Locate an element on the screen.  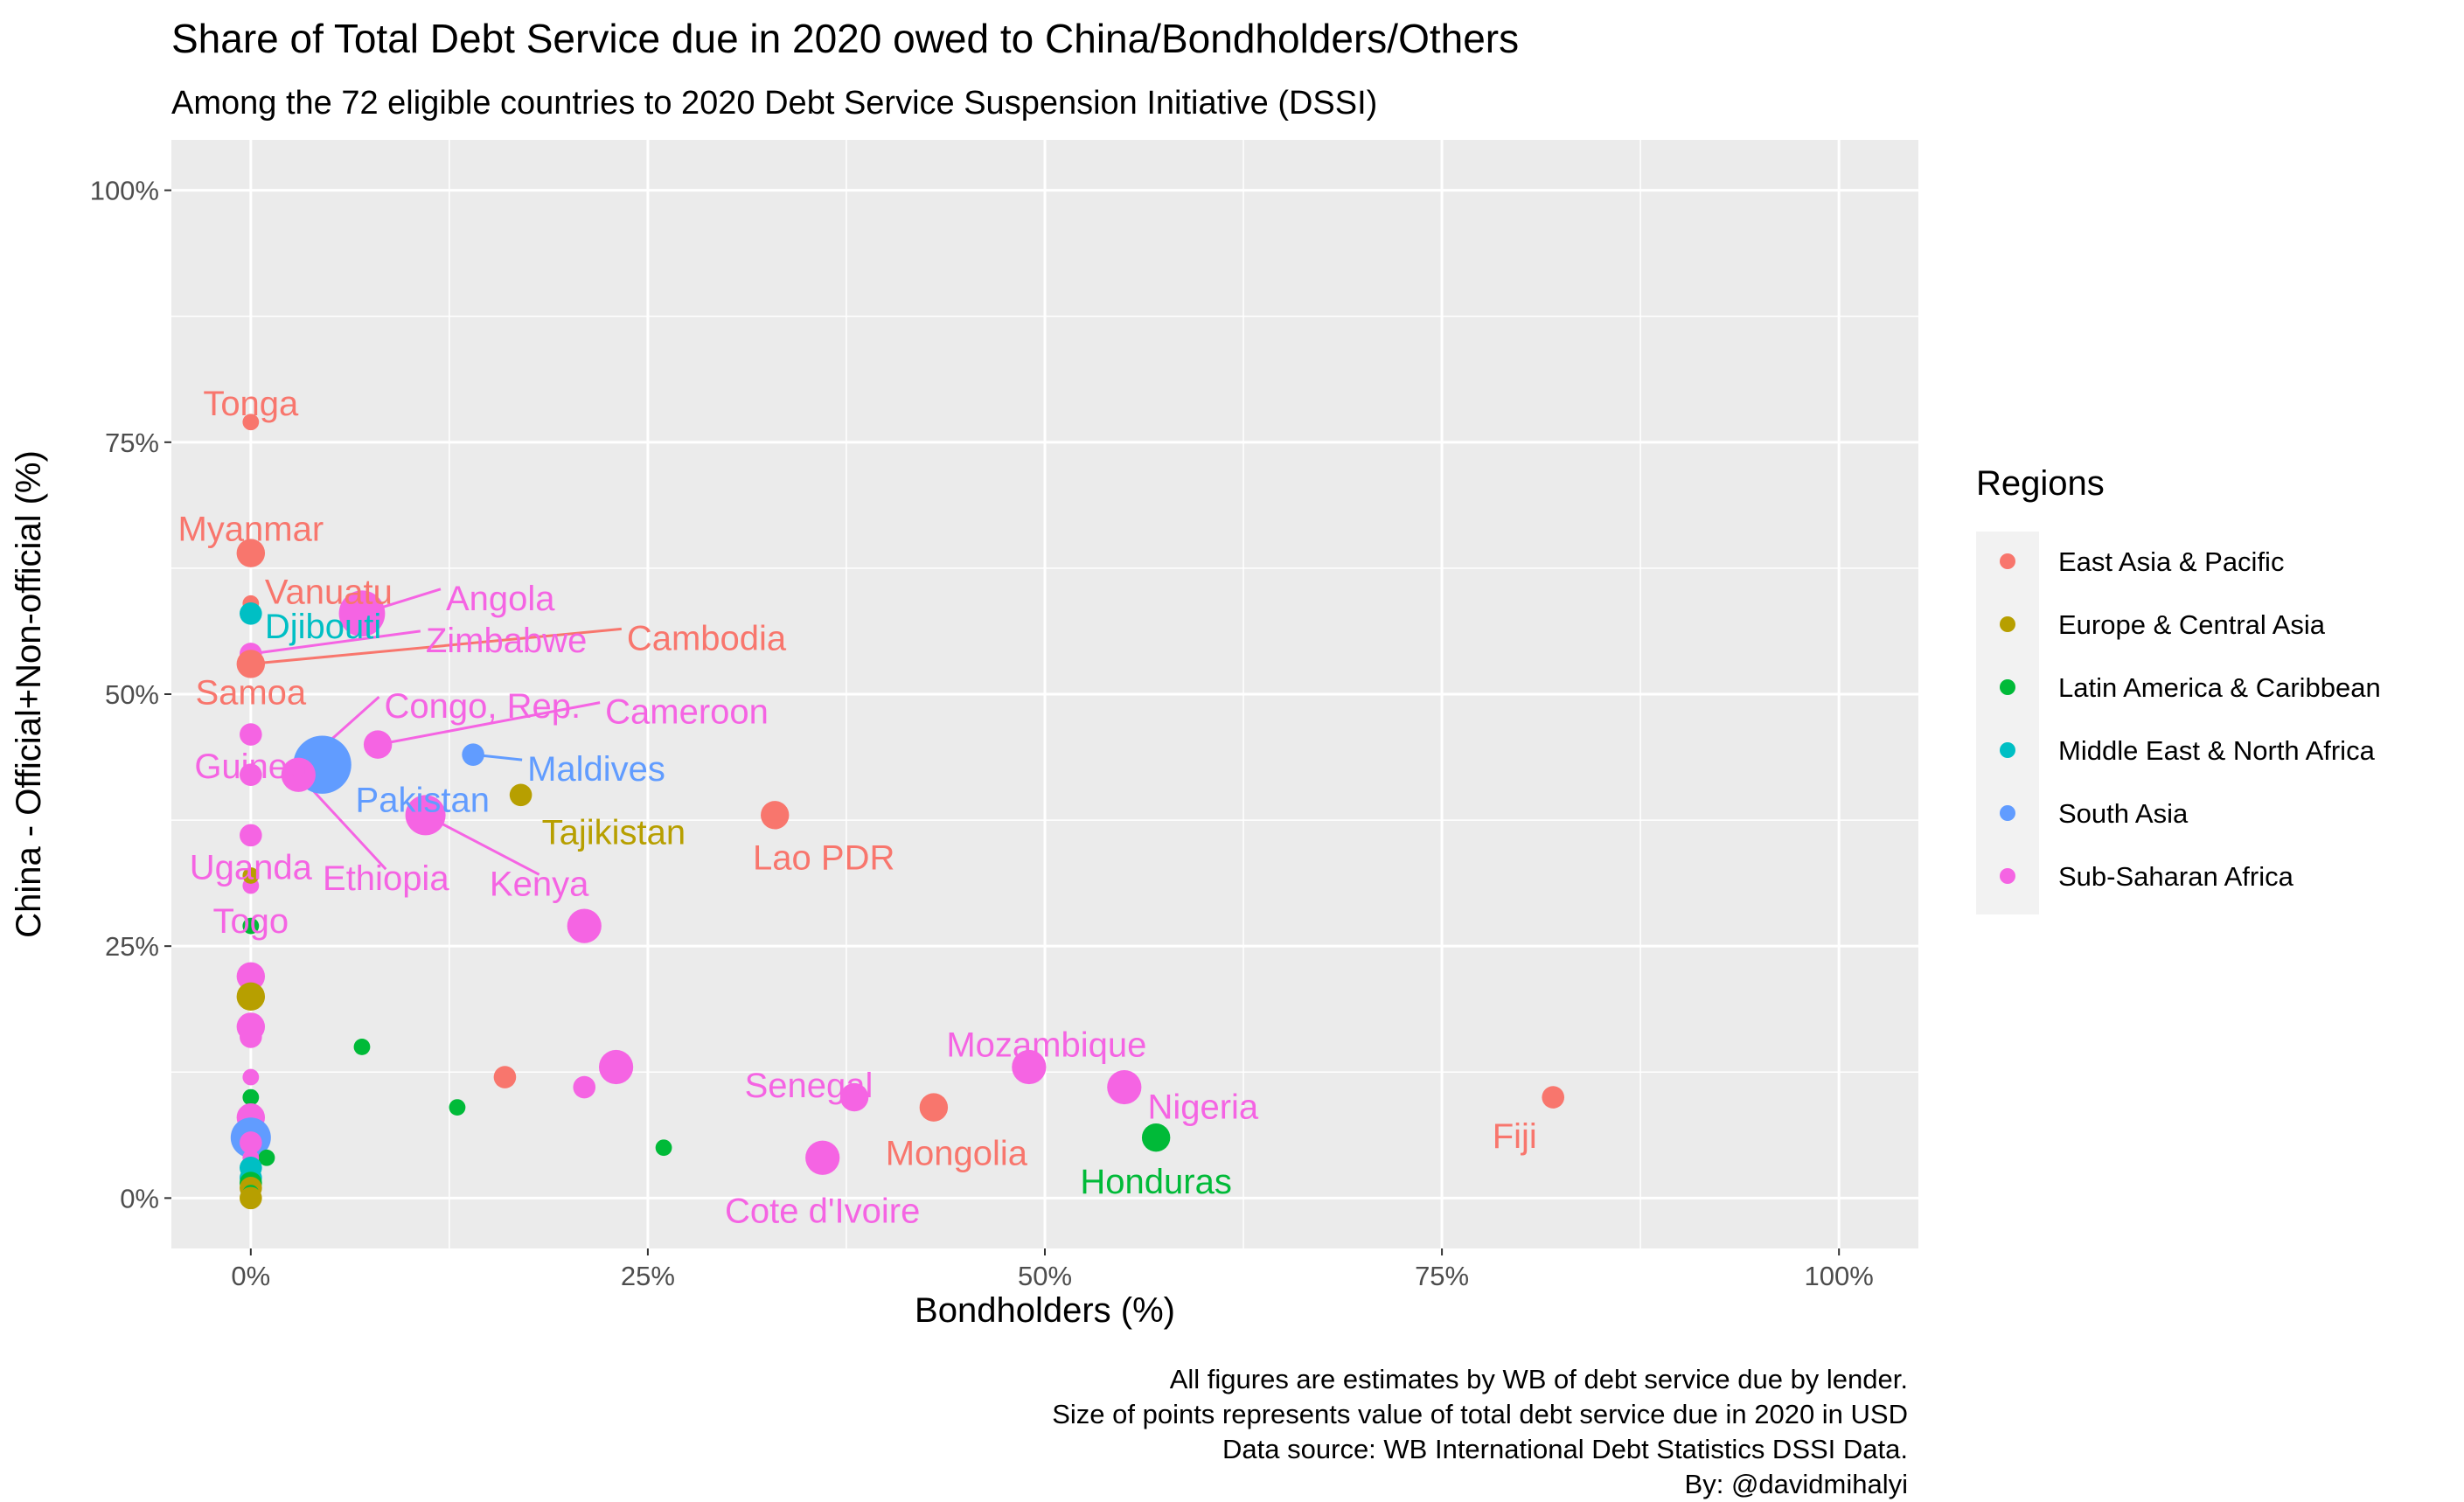
point-label: Lao PDR is located at coordinates (823, 857).